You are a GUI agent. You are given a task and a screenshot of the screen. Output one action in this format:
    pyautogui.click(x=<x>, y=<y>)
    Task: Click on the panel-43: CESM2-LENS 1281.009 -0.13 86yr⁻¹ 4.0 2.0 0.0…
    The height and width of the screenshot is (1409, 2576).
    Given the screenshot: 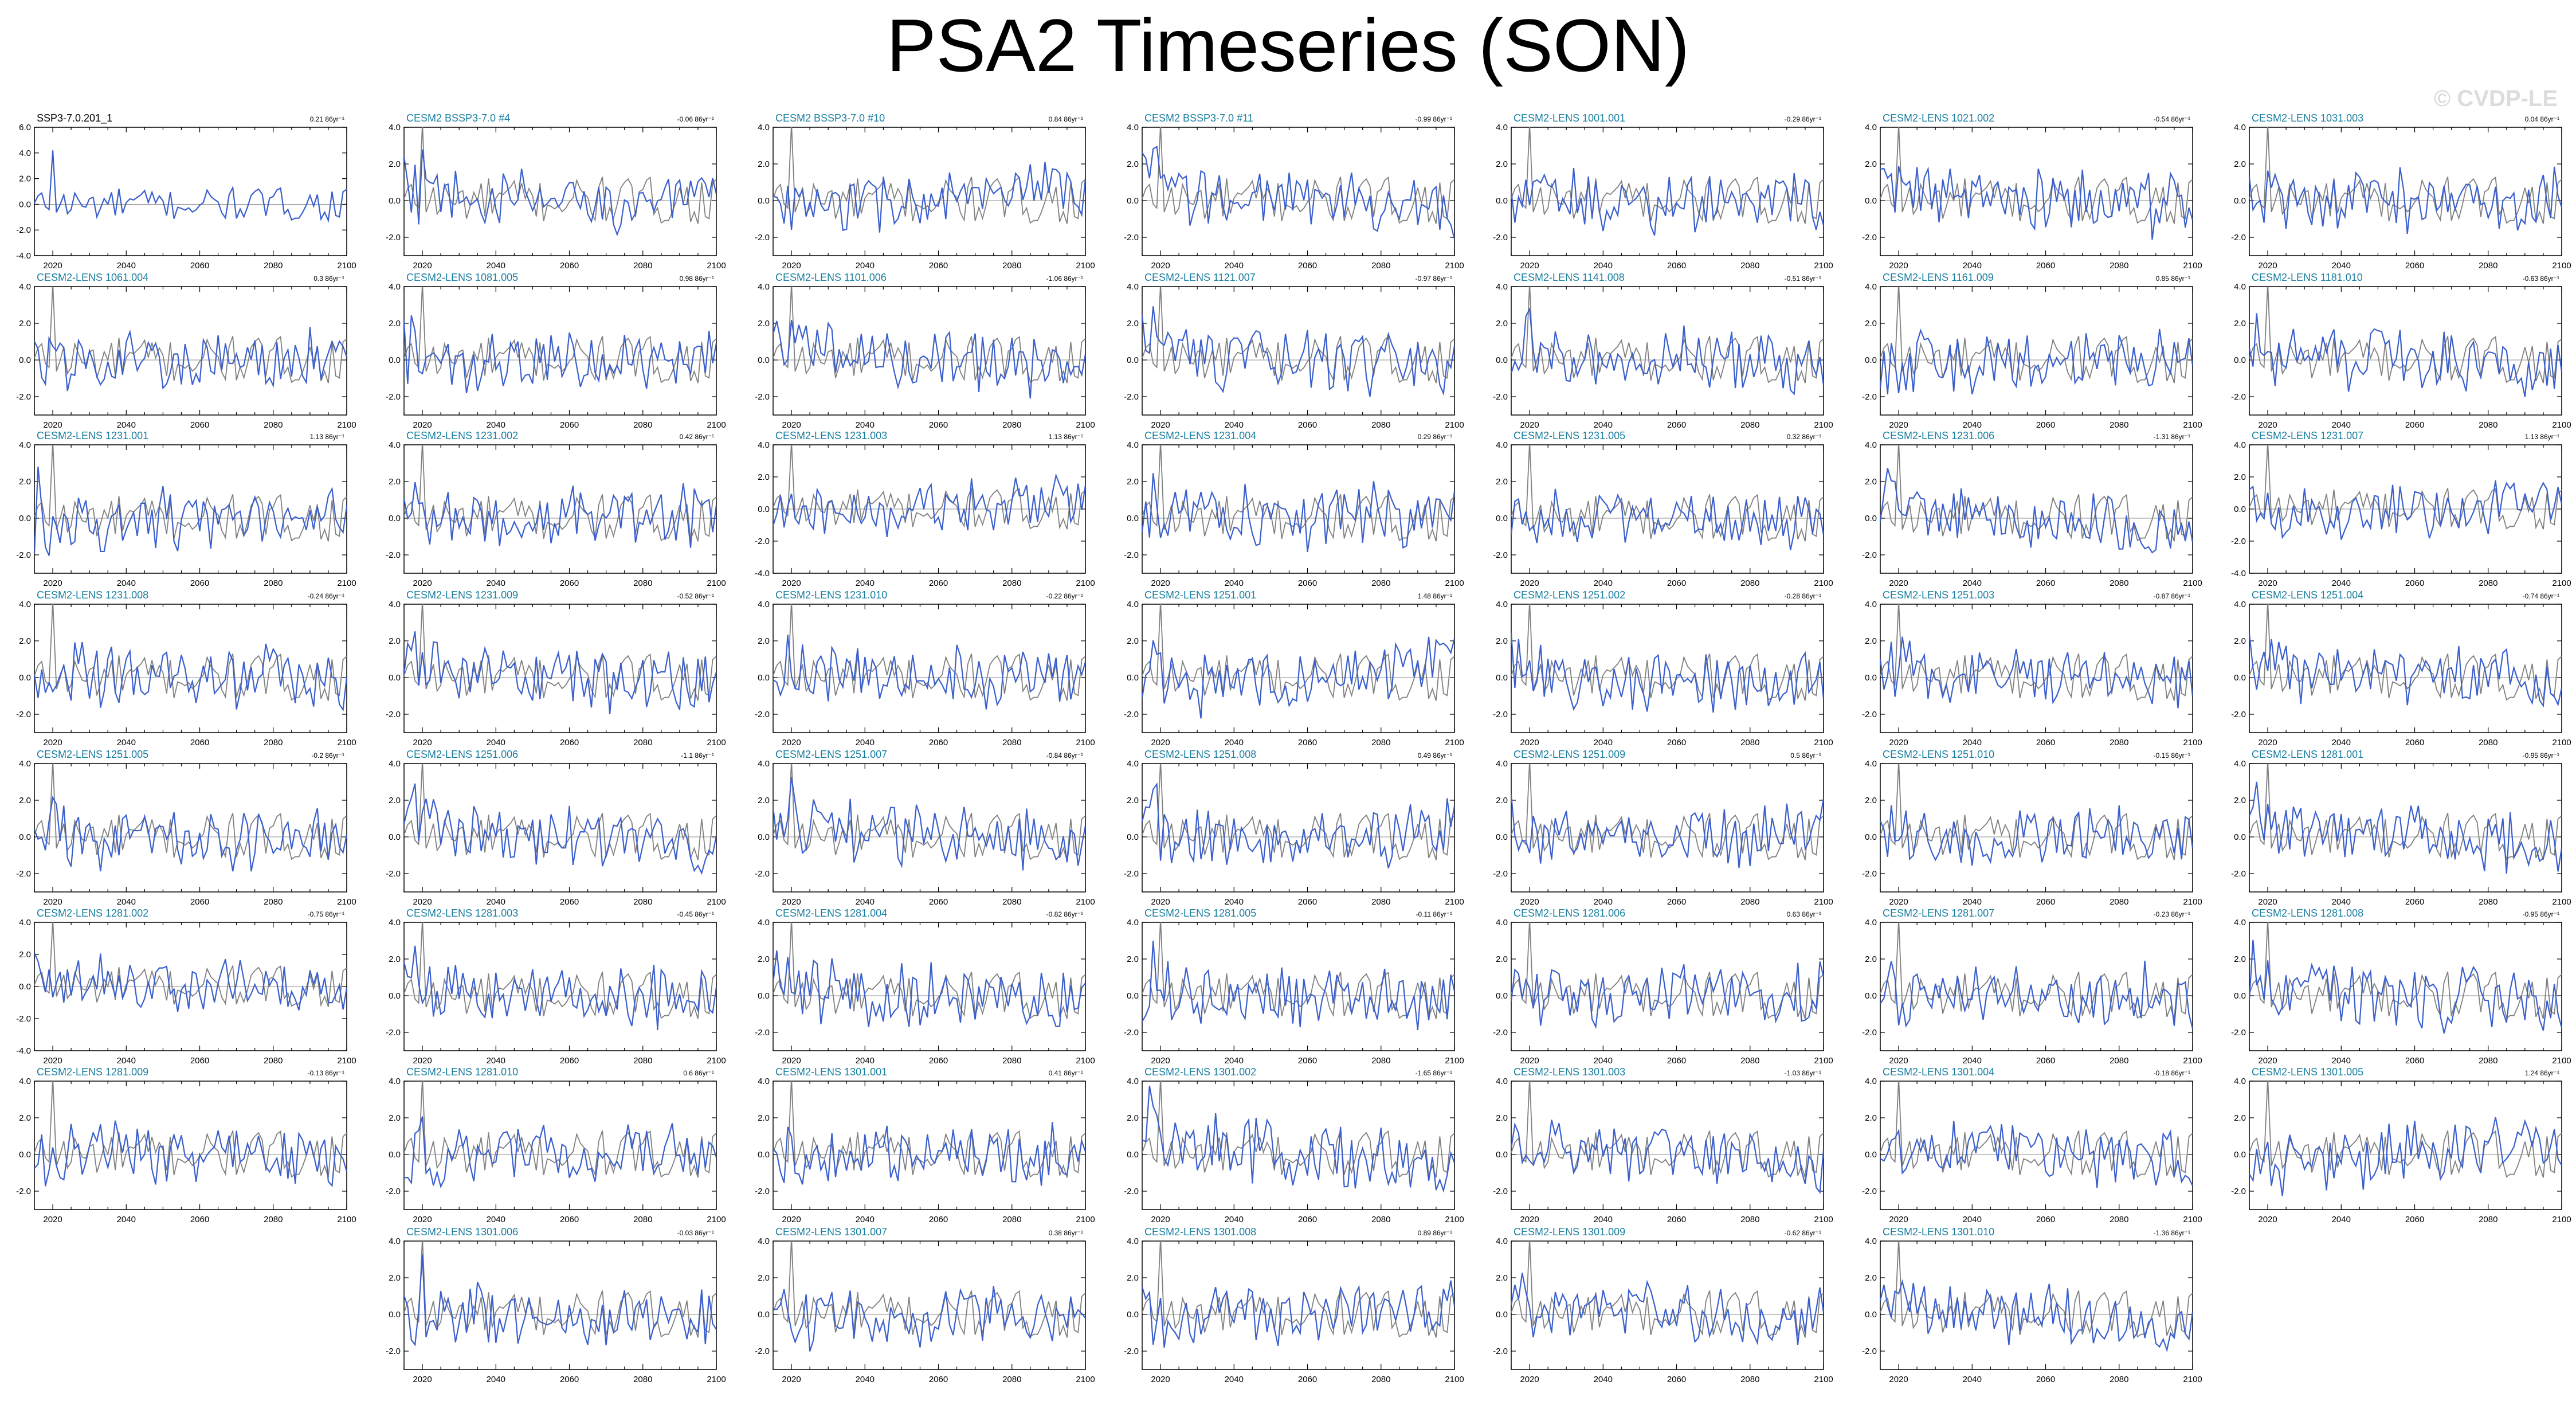 What is the action you would take?
    pyautogui.click(x=186, y=1145)
    